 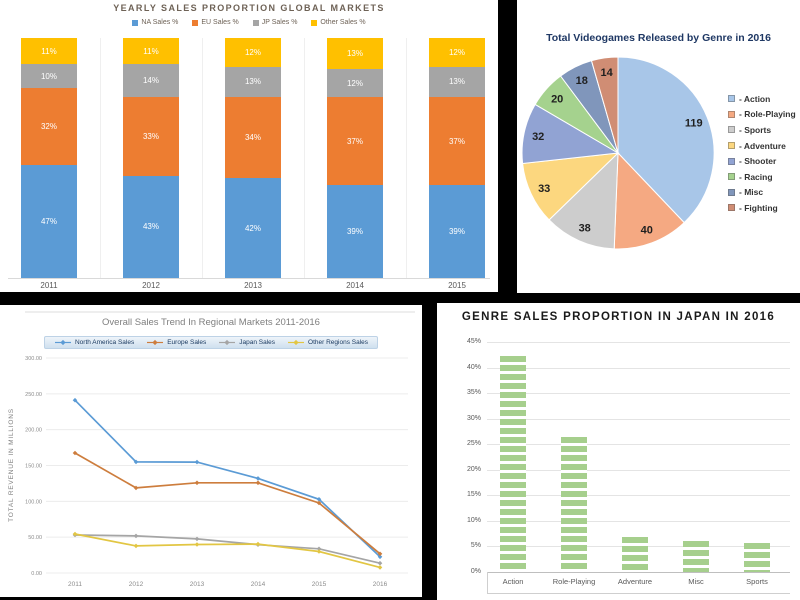 I want to click on legend-item: - Shooter, so click(x=762, y=161).